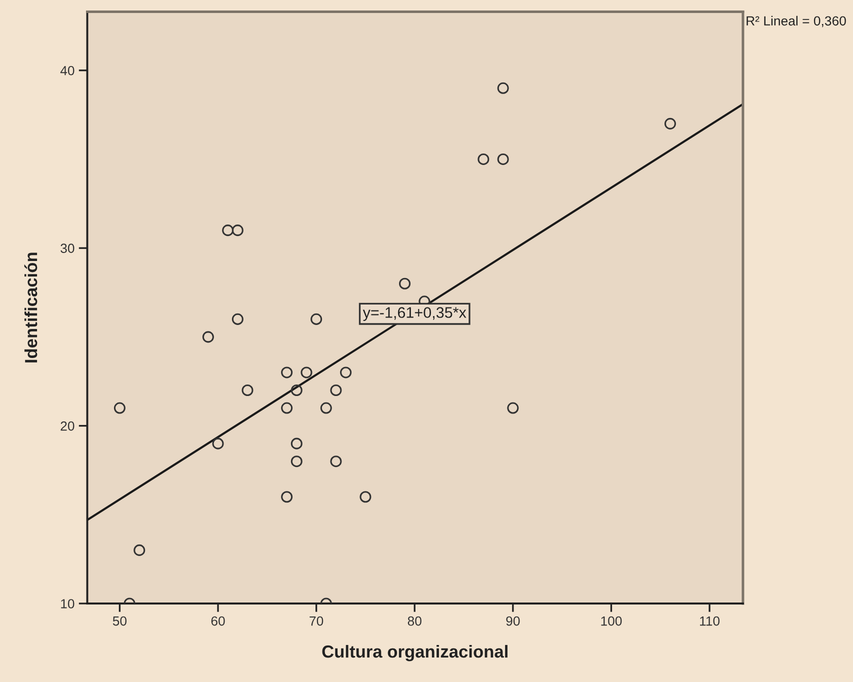 This screenshot has height=682, width=853. Describe the element at coordinates (67, 71) in the screenshot. I see `y-tick-label: 40` at that location.